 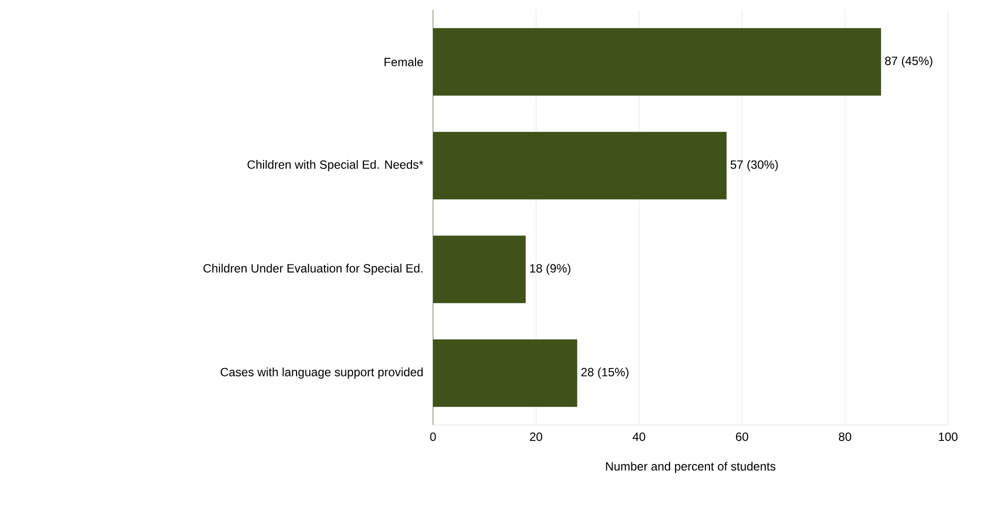 What do you see at coordinates (433, 436) in the screenshot?
I see `x-tick-label: 0` at bounding box center [433, 436].